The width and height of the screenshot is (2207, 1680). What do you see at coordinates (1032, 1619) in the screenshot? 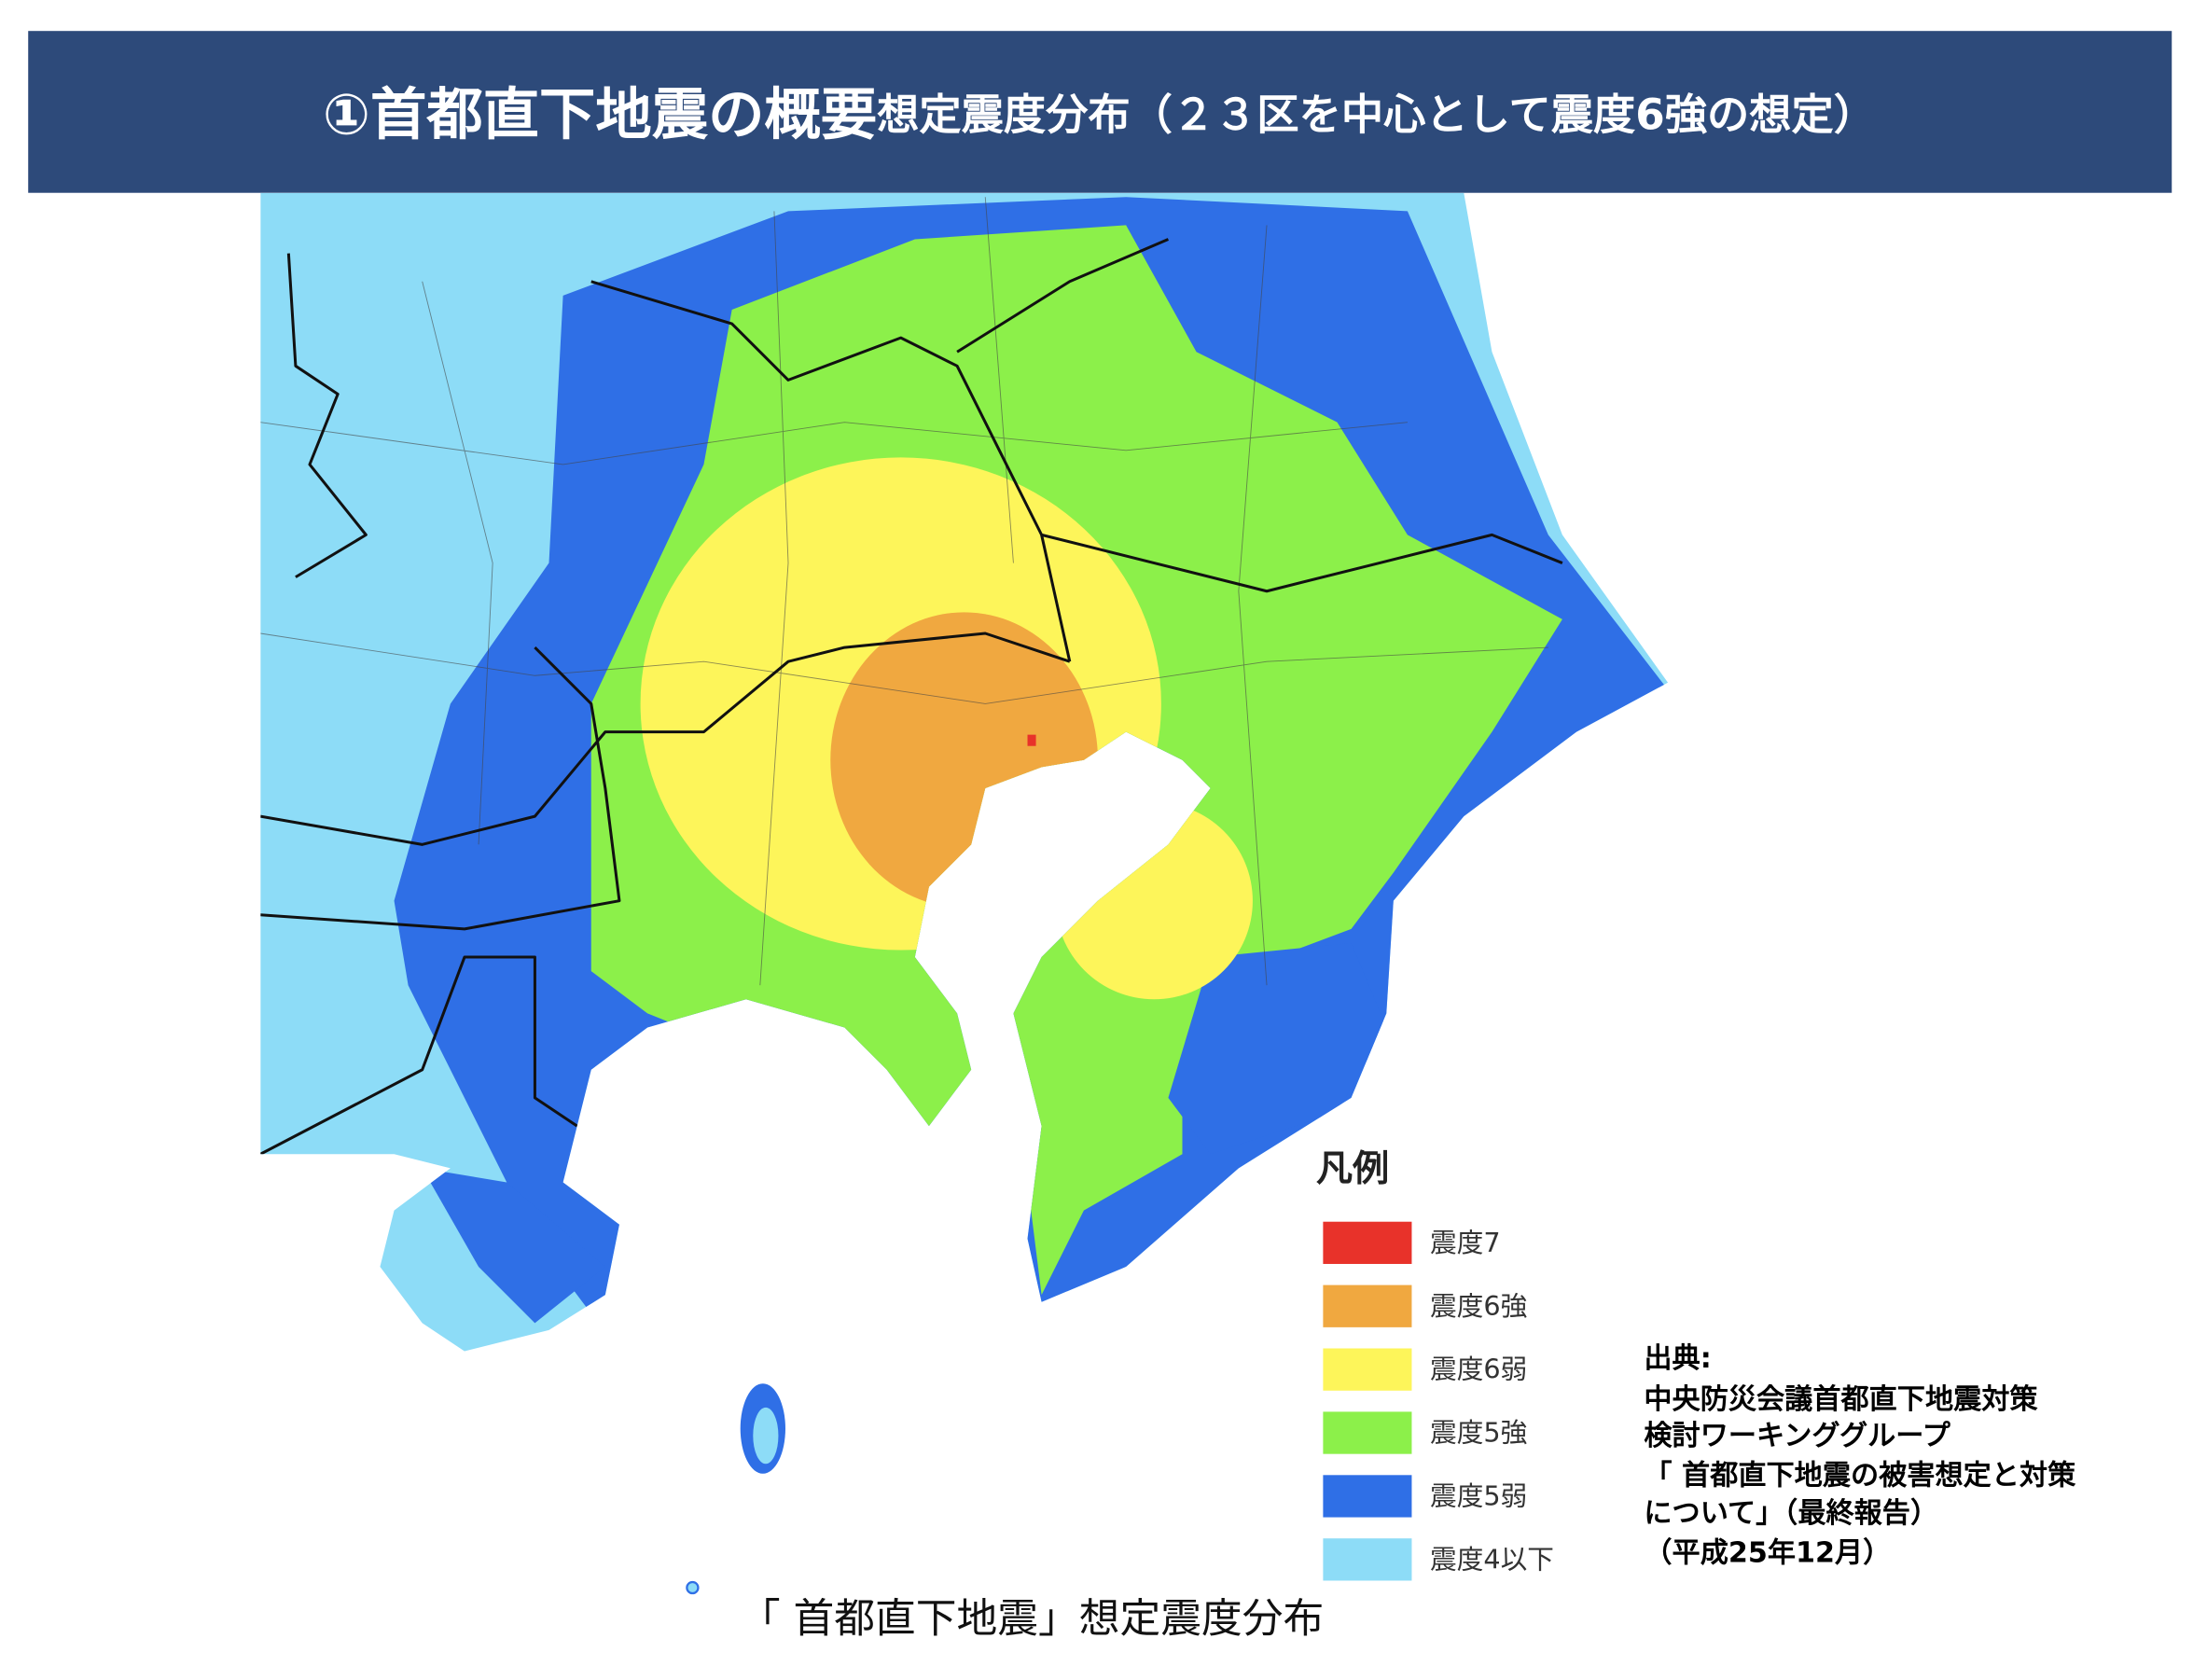
I see `map-caption: 「 首都直下地震」想定震度分布` at bounding box center [1032, 1619].